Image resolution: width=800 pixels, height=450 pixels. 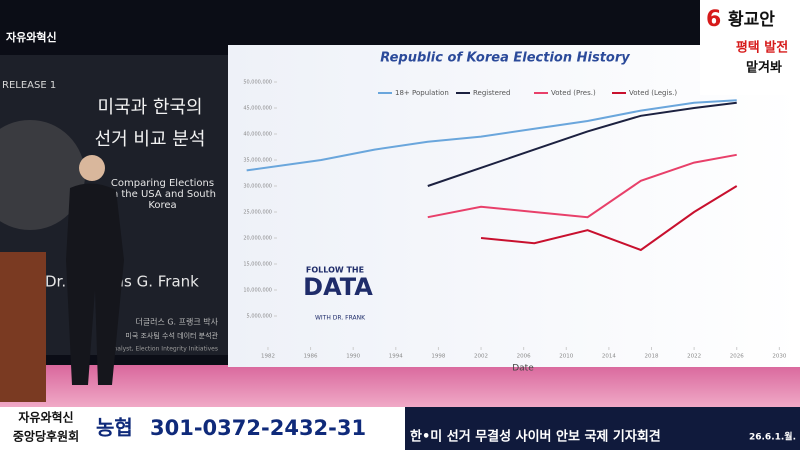 What do you see at coordinates (257, 239) in the screenshot?
I see `y-tick-label: 20,000,000` at bounding box center [257, 239].